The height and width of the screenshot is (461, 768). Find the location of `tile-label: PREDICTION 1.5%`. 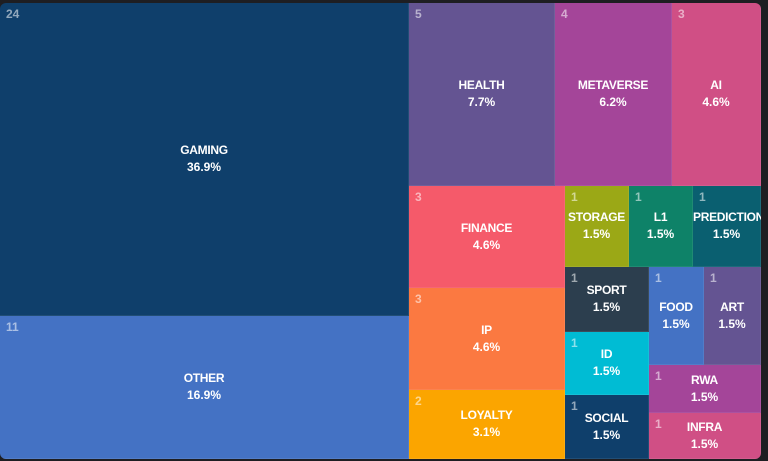

tile-label: PREDICTION 1.5% is located at coordinates (727, 226).